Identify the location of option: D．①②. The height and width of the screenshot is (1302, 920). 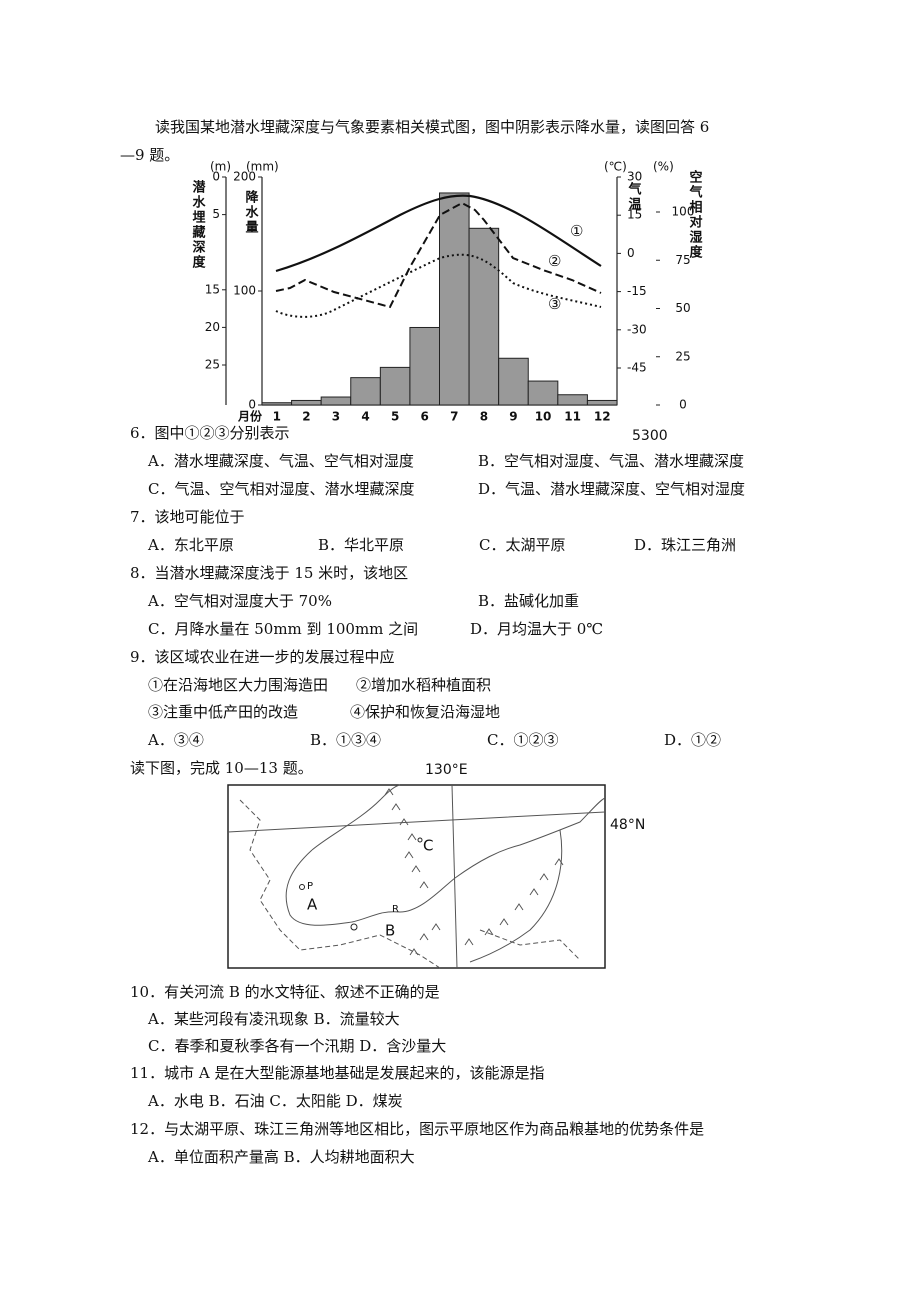
(692, 740).